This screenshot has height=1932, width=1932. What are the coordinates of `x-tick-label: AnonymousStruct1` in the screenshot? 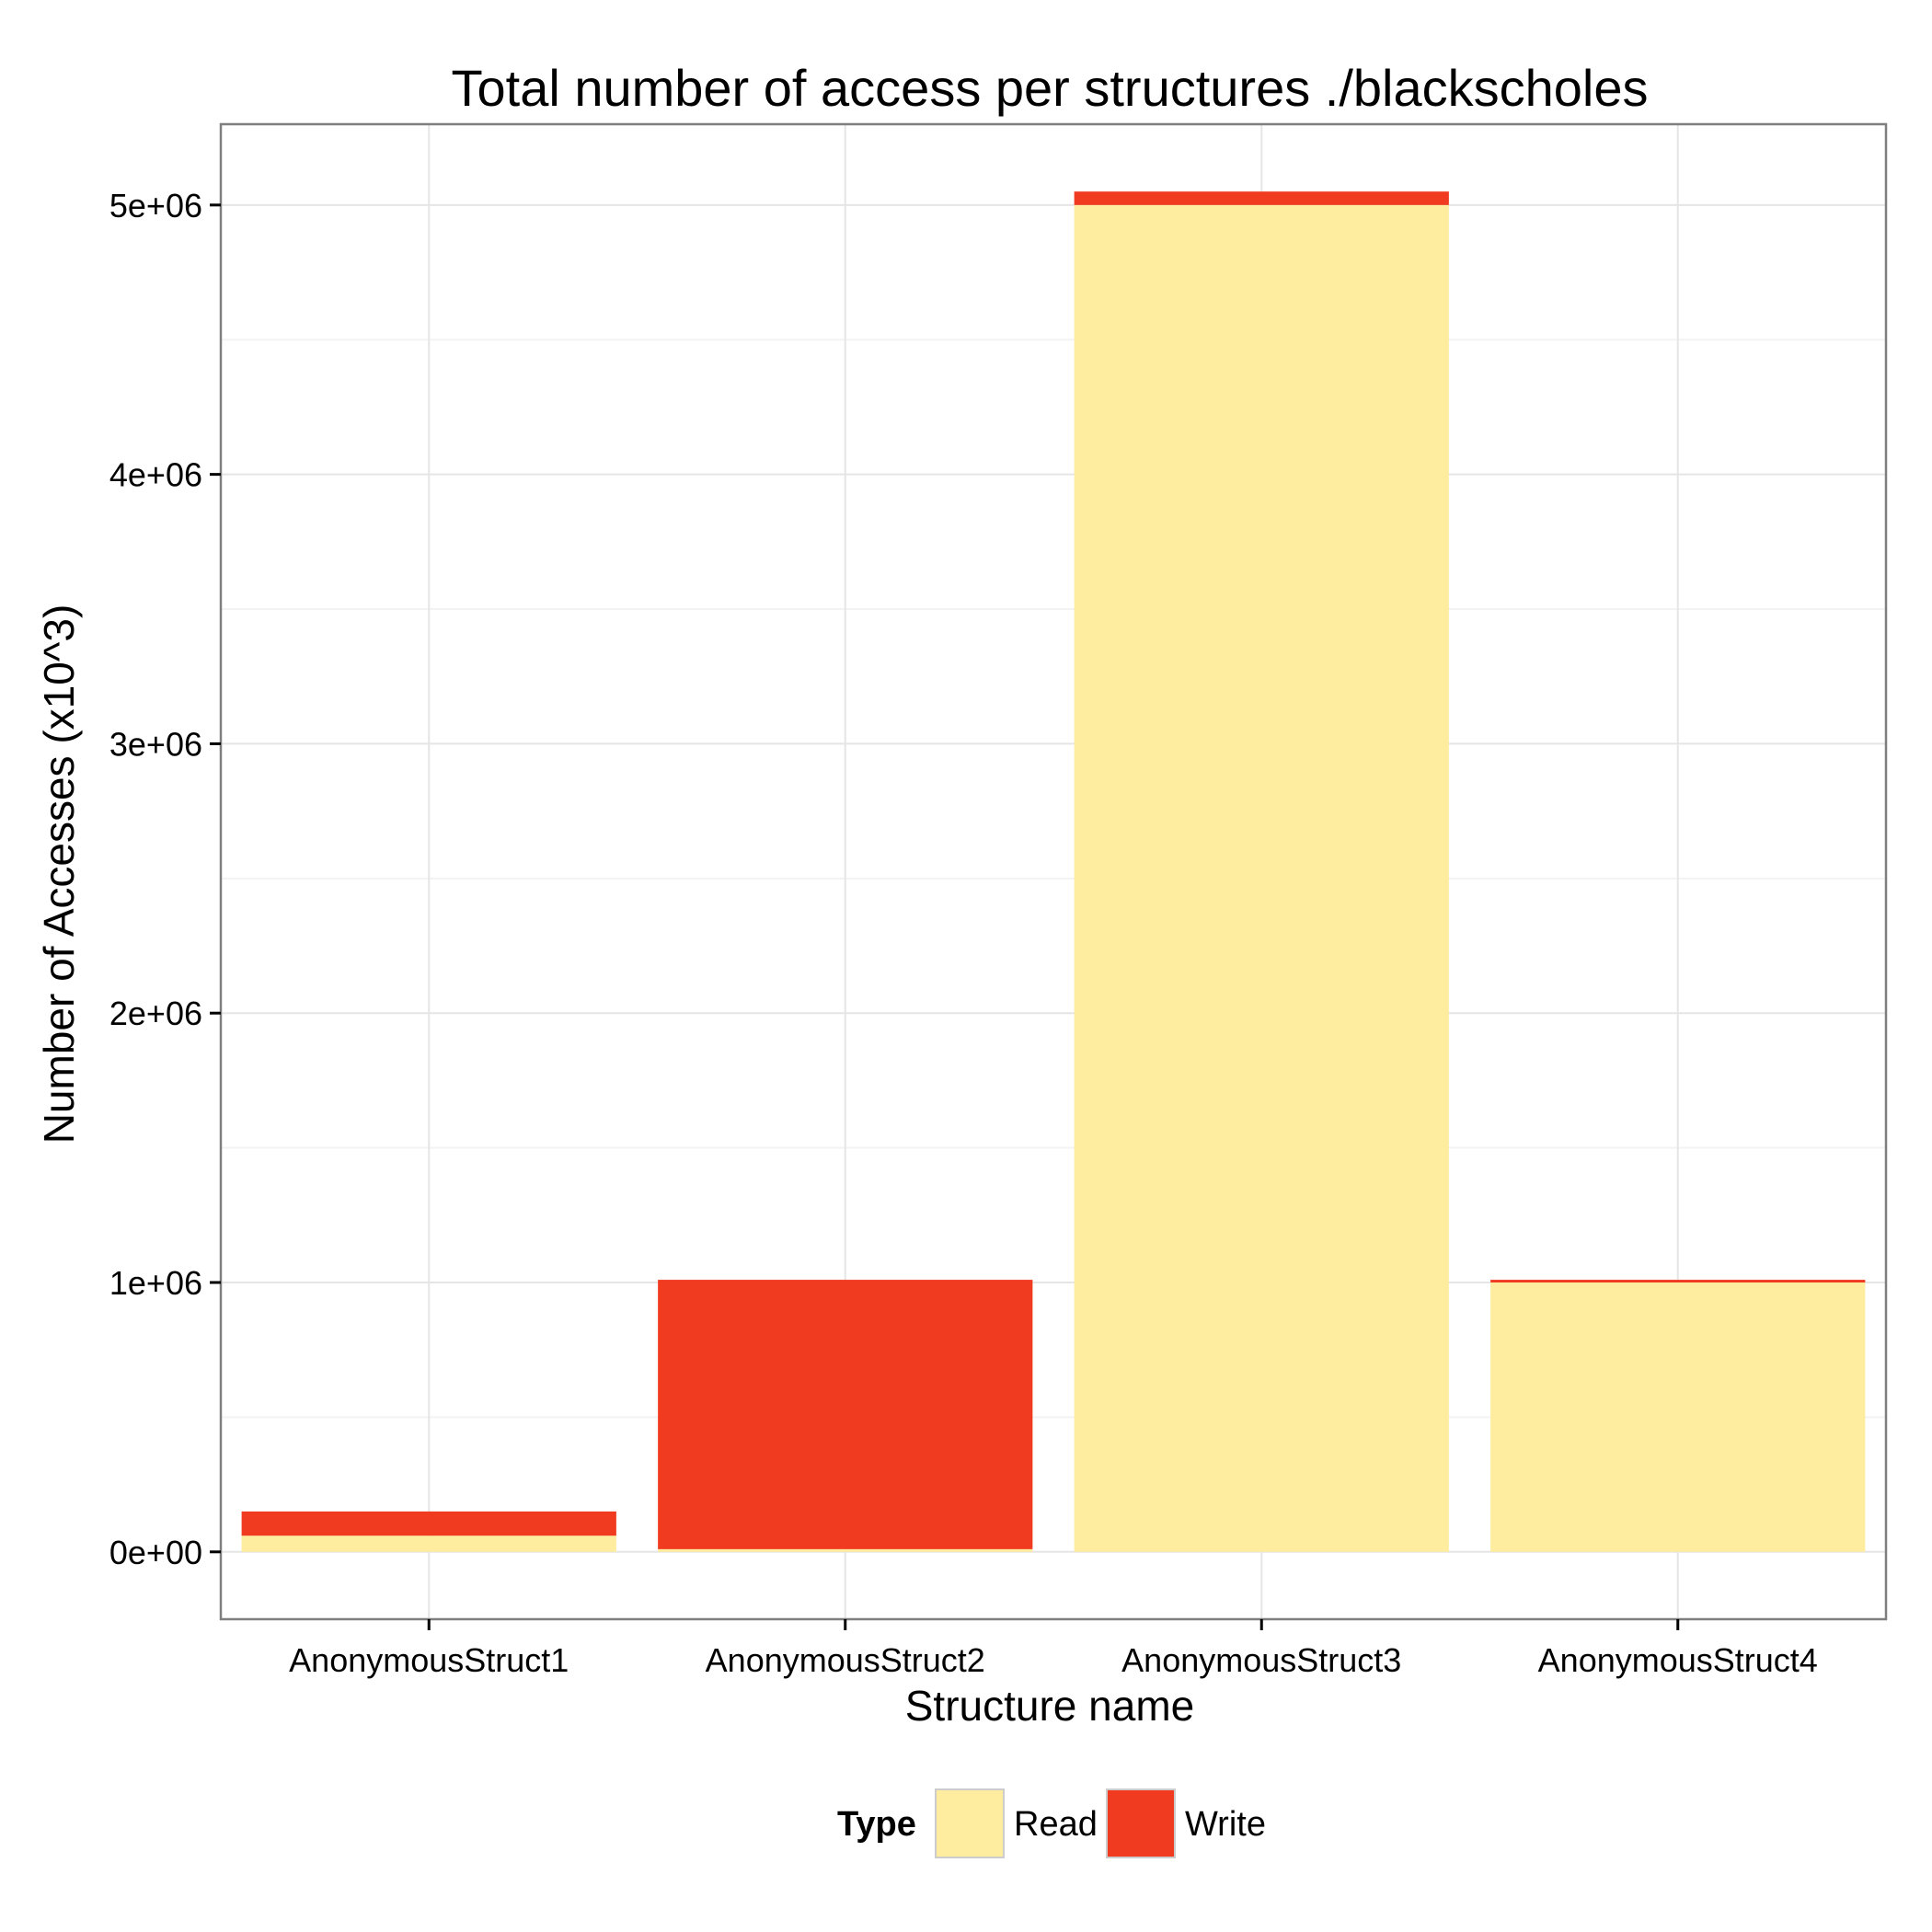 It's located at (429, 1660).